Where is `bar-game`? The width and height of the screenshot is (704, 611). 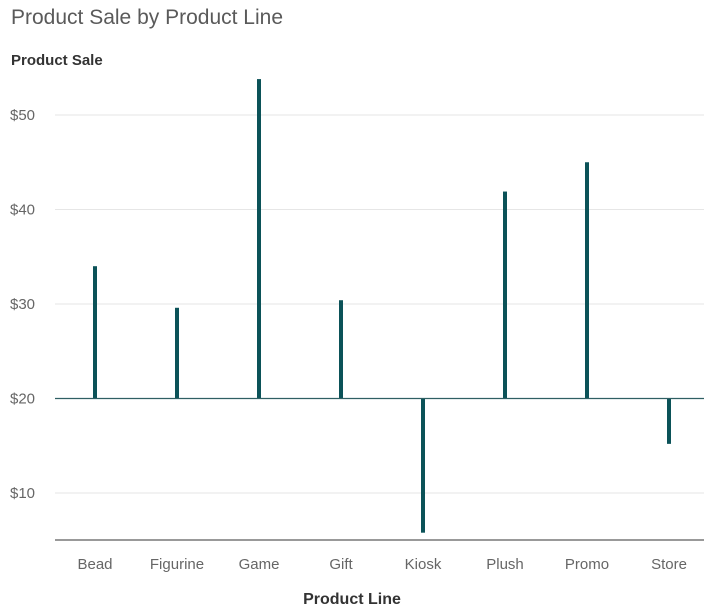
bar-game is located at coordinates (259, 239).